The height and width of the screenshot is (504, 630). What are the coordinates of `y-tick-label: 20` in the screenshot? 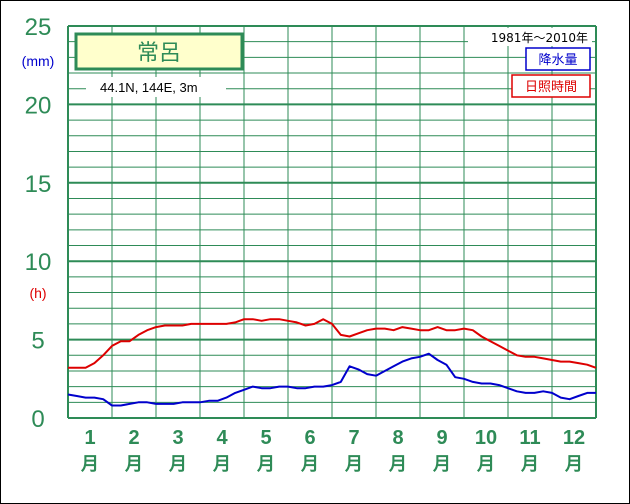 It's located at (38, 105).